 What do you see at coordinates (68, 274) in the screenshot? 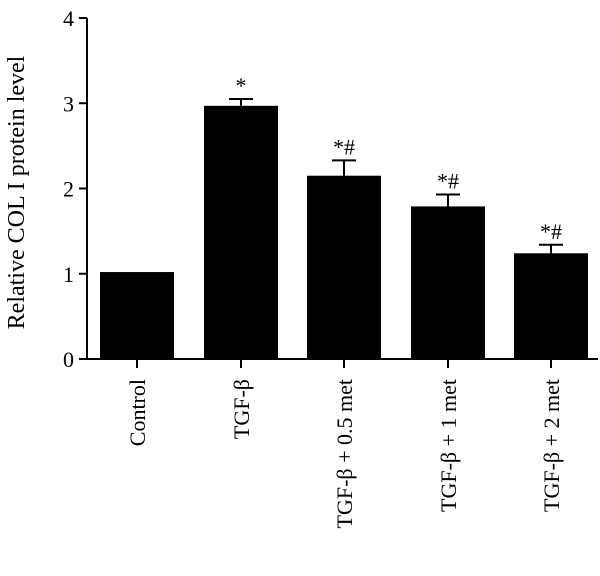
I see `y-tick-label: 1` at bounding box center [68, 274].